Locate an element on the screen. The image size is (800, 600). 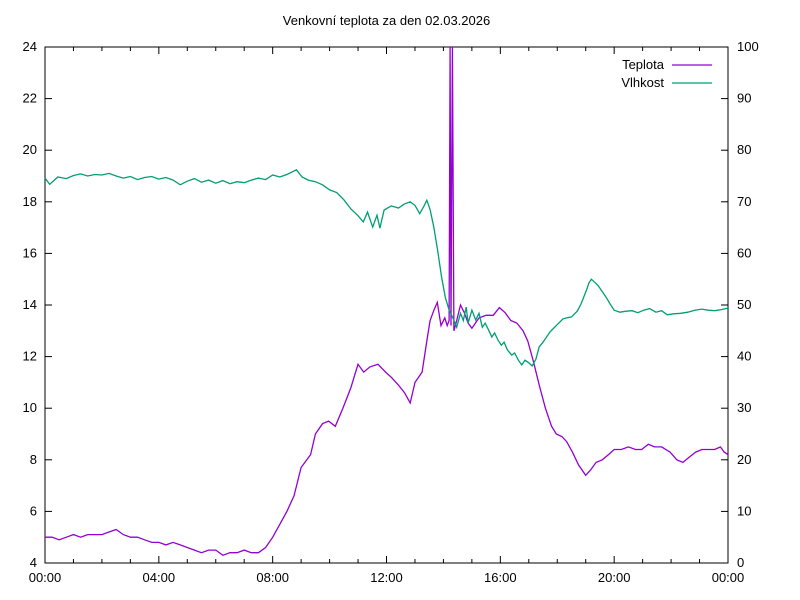
y-left-tick-label: 18 is located at coordinates (30, 201).